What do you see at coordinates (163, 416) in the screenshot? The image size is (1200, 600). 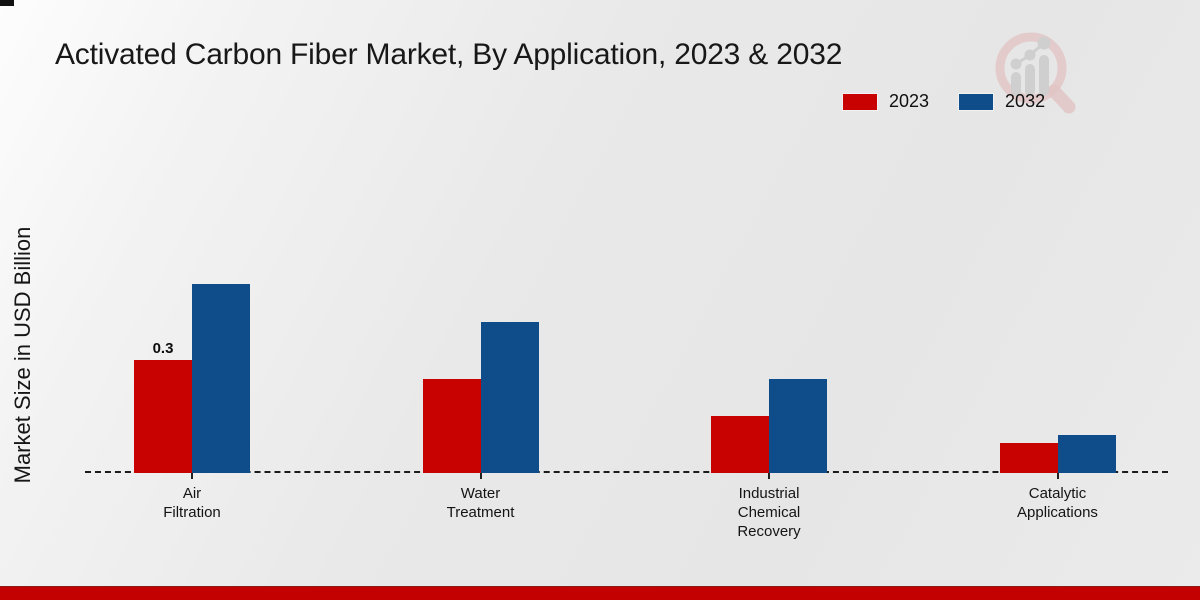 I see `bar-2023-air-filtration` at bounding box center [163, 416].